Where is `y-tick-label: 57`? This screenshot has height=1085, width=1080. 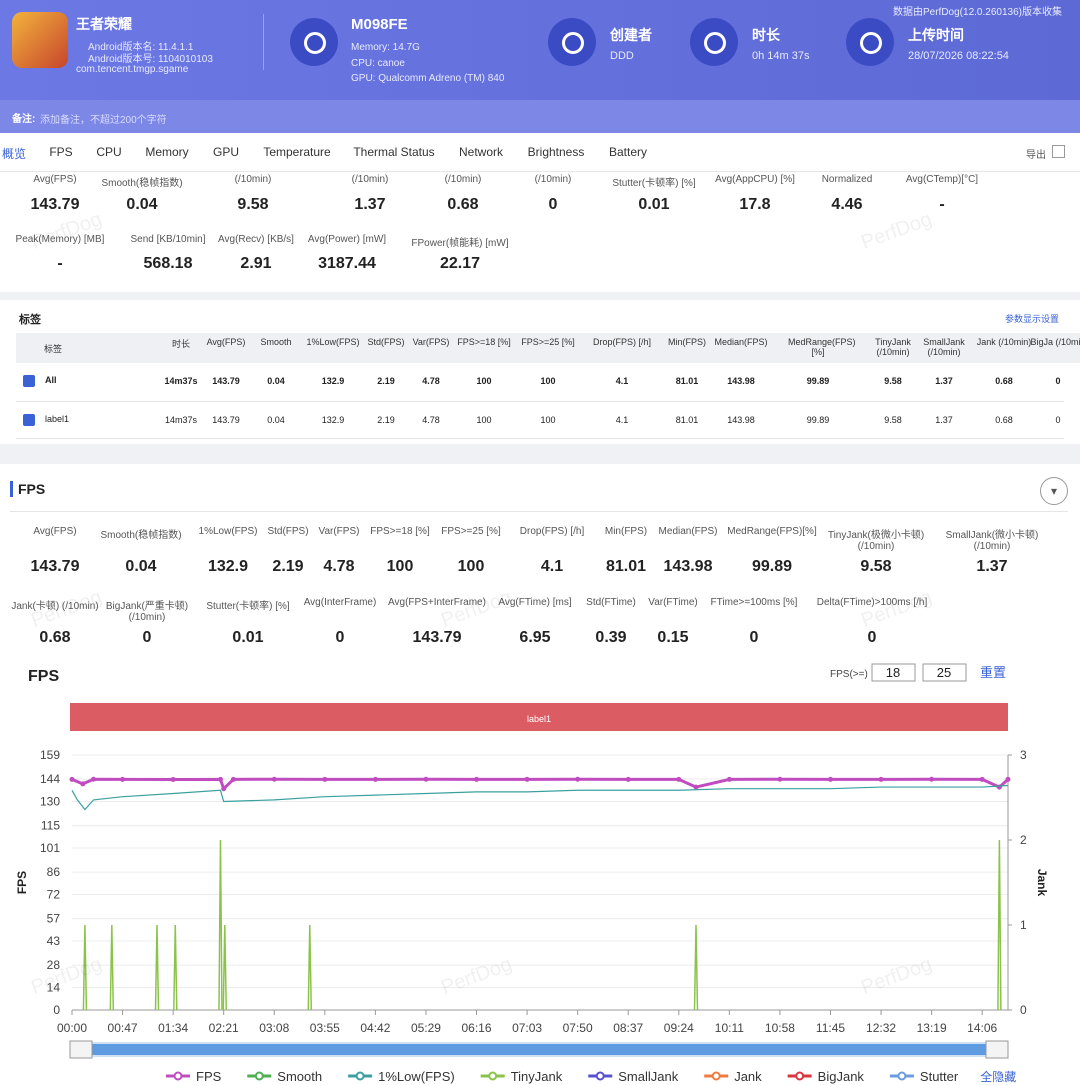 y-tick-label: 57 is located at coordinates (54, 919).